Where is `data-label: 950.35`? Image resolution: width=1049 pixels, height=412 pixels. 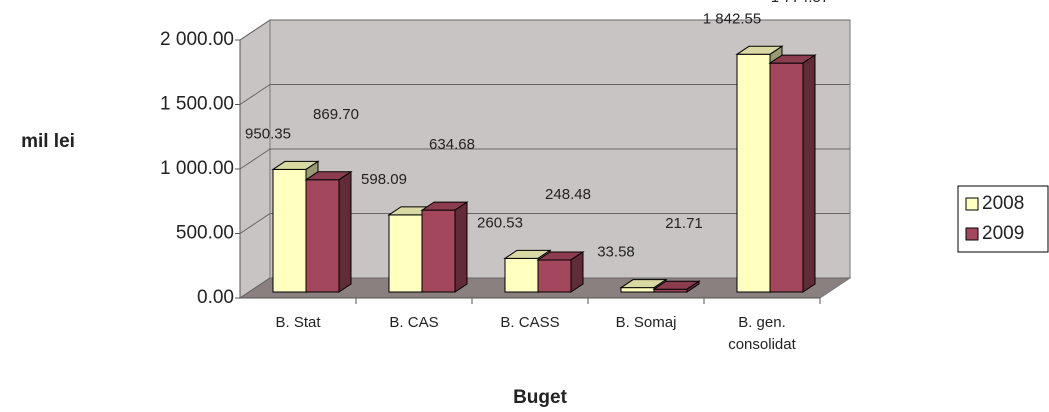
data-label: 950.35 is located at coordinates (268, 133).